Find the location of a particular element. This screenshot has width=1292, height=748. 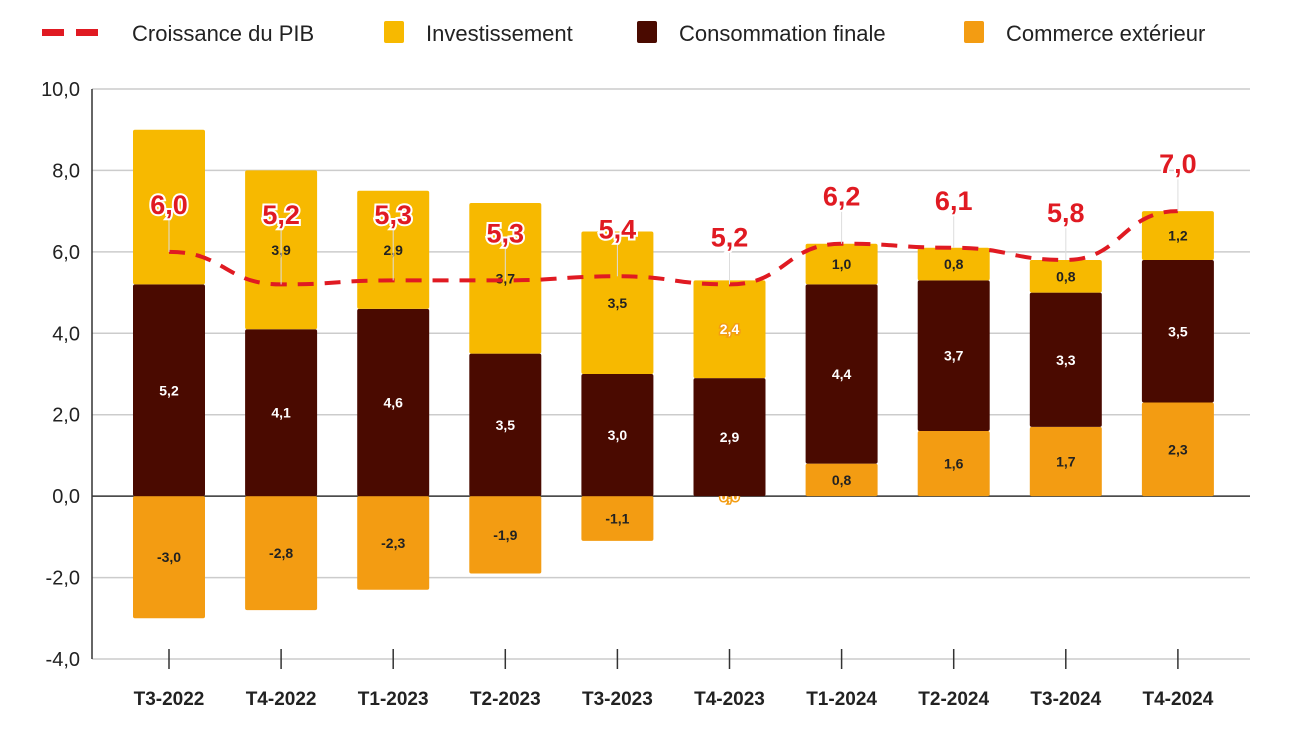

data-label: 4,6 is located at coordinates (393, 403).